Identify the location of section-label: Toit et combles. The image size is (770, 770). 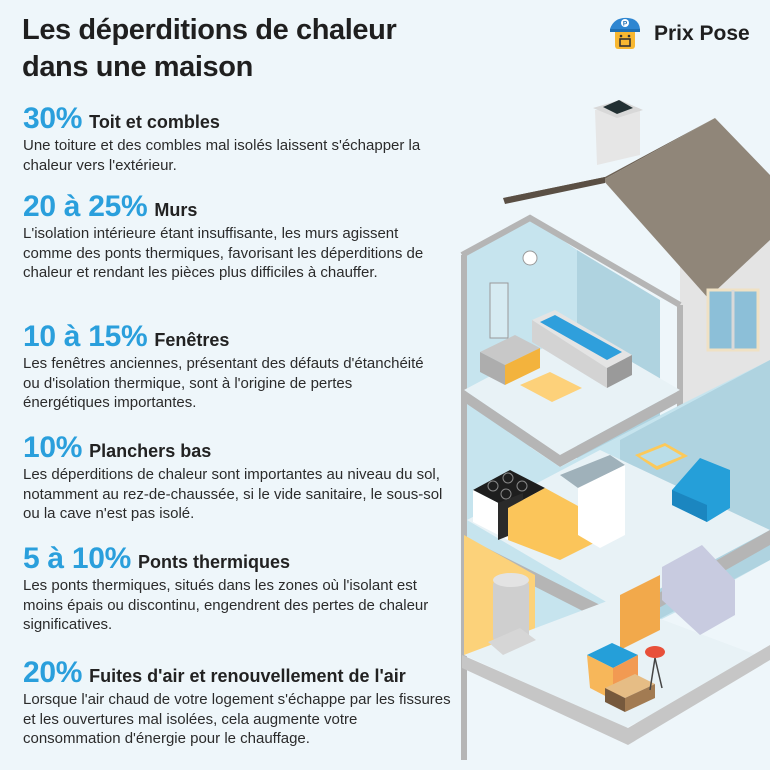
(154, 122).